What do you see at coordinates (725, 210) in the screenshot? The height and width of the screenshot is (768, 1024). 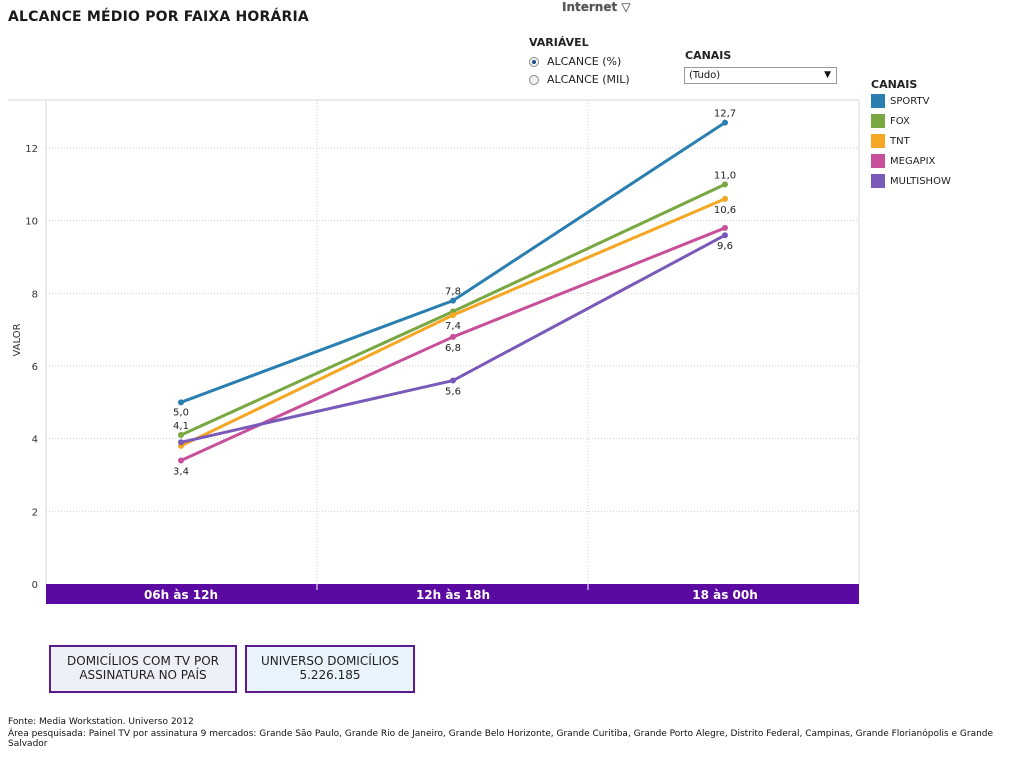 I see `data-label: 10,6` at bounding box center [725, 210].